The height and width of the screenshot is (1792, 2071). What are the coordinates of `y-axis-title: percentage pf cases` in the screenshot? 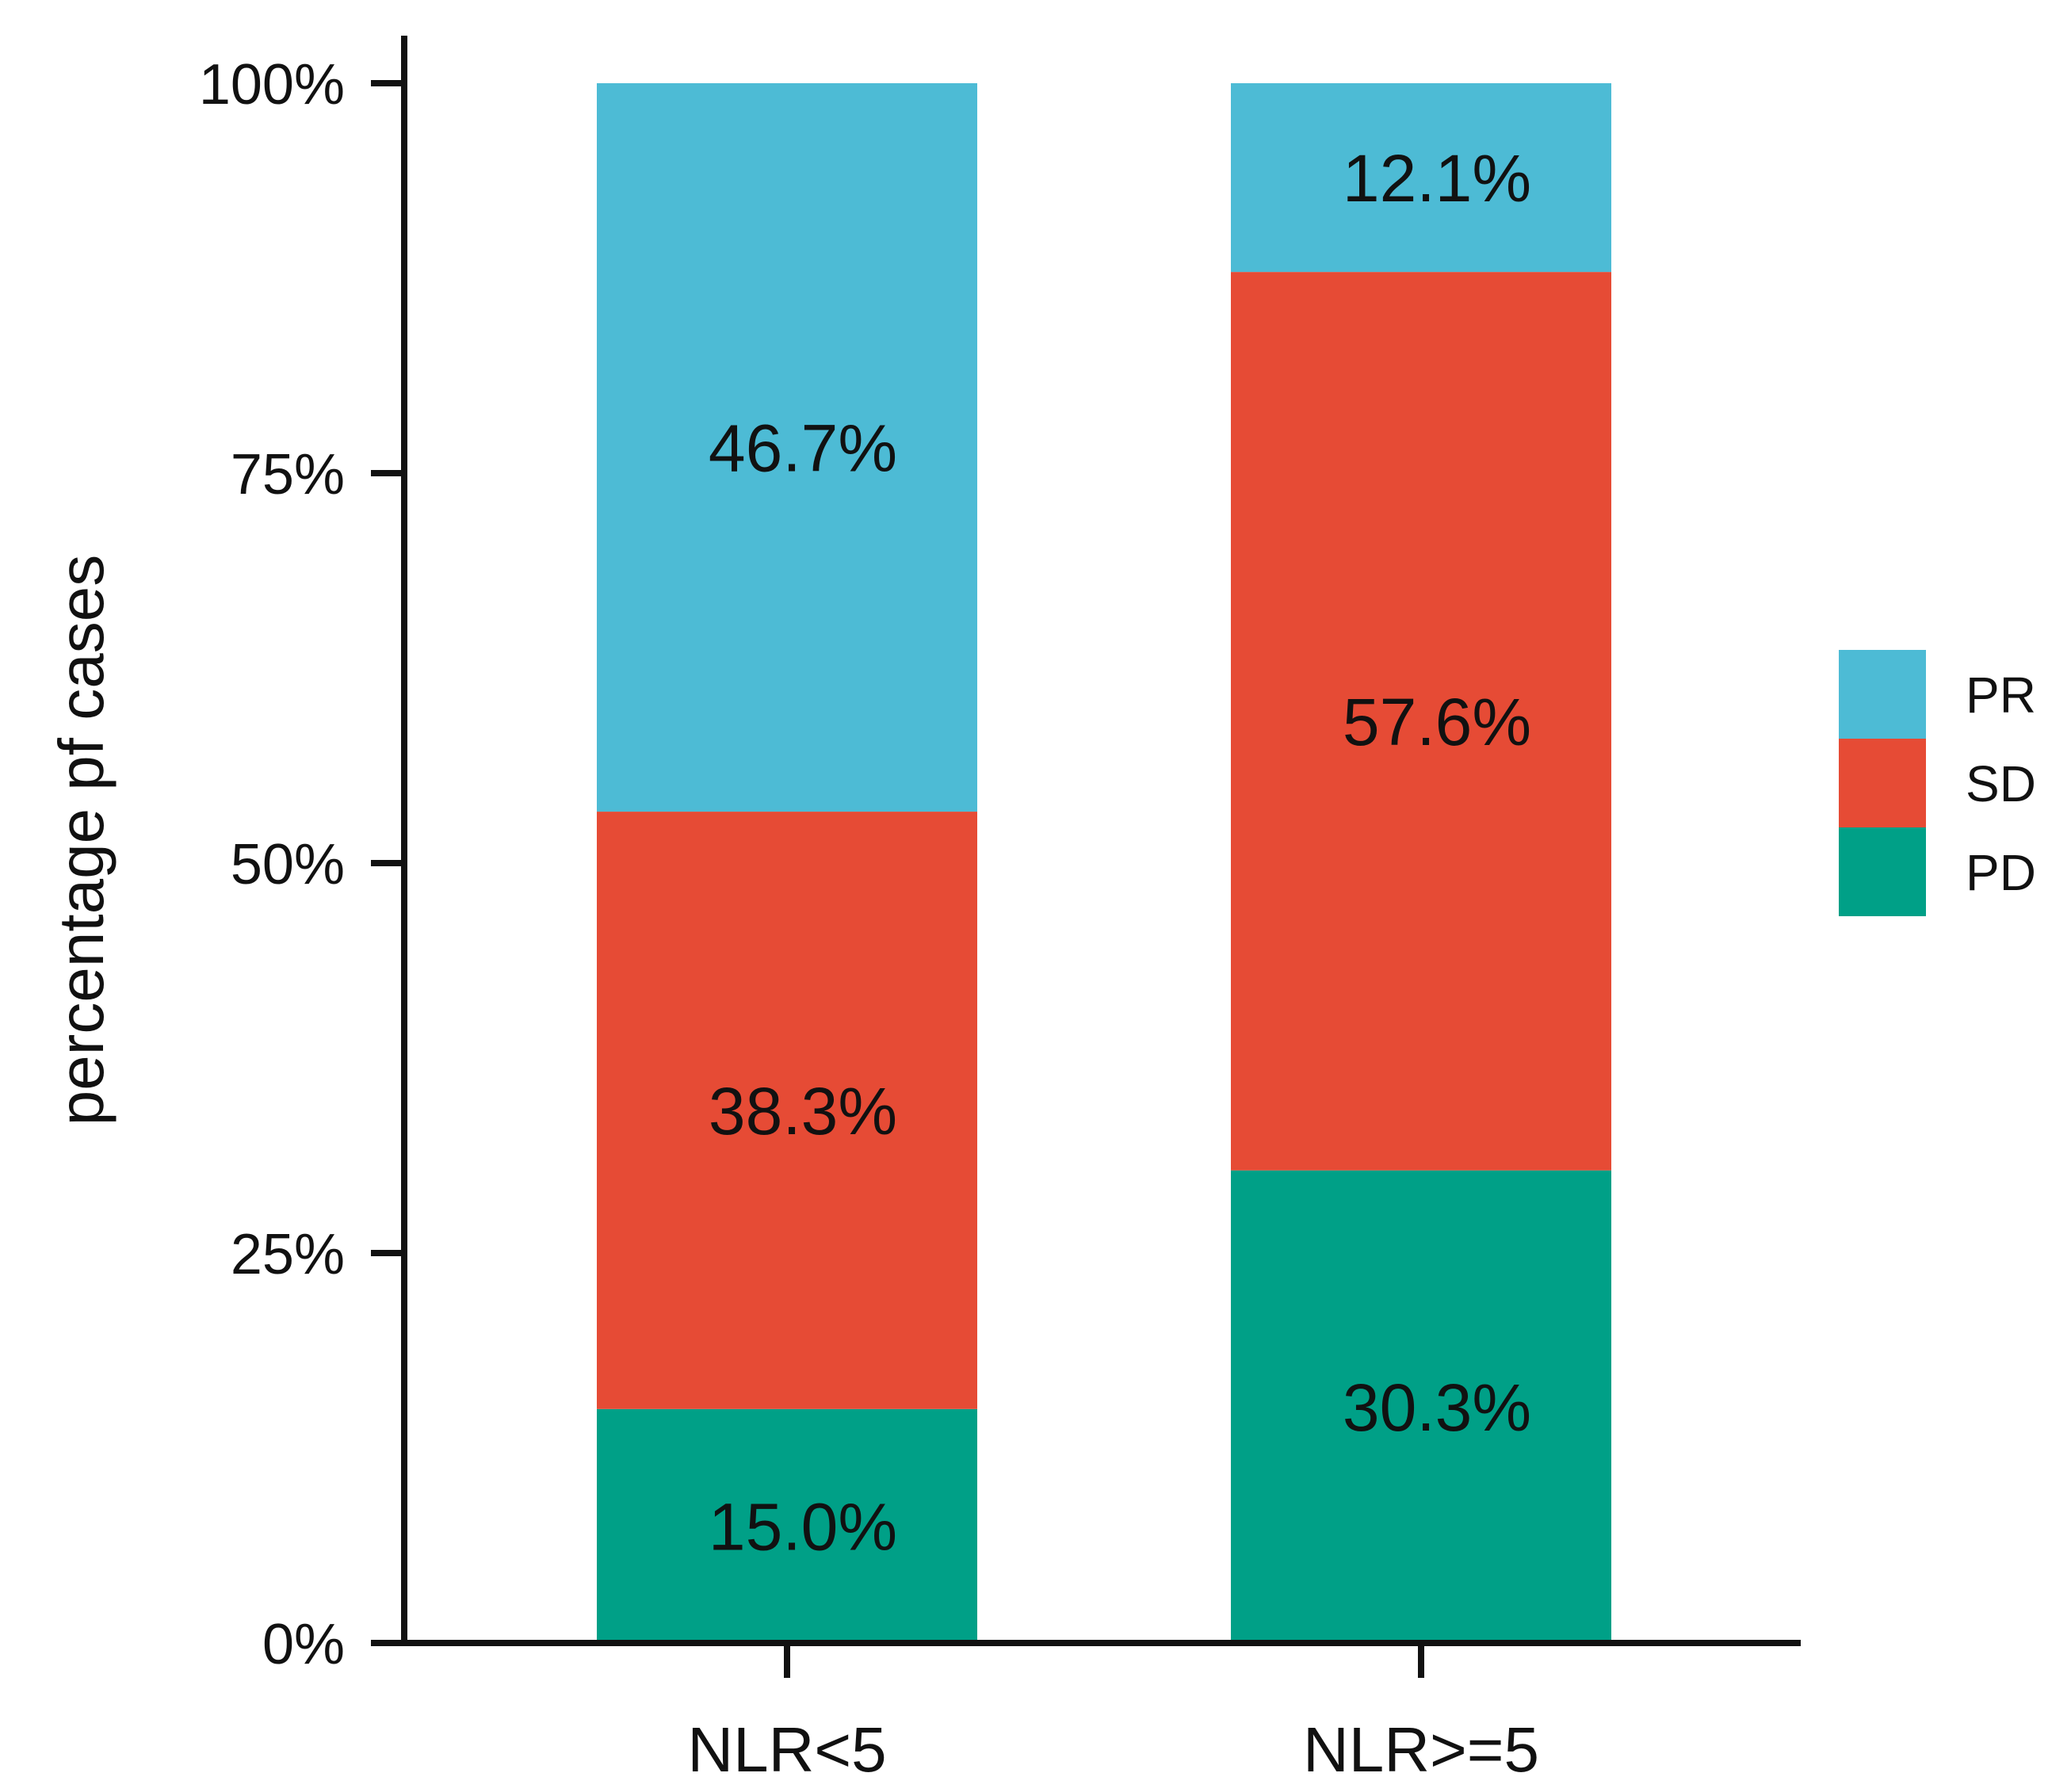 It's located at (81, 840).